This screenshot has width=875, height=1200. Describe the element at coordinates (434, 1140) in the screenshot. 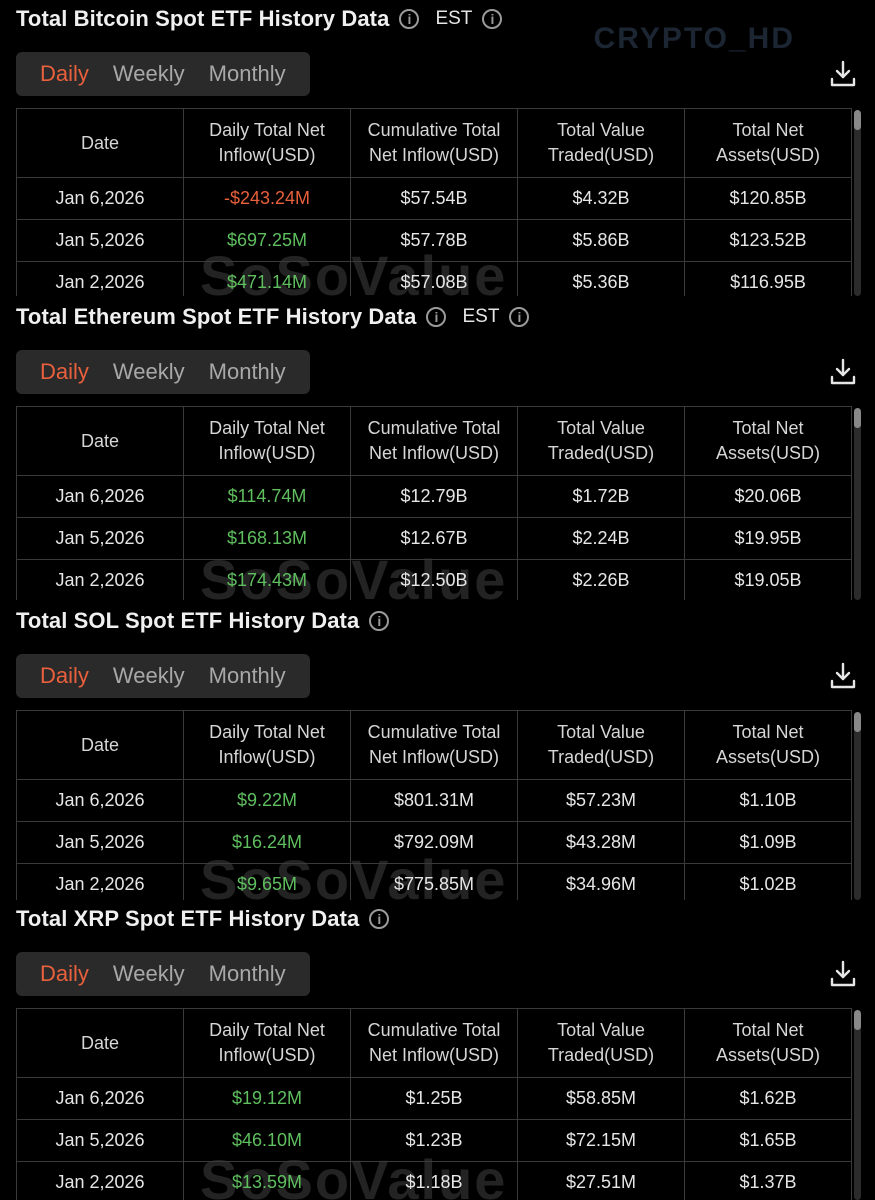

I see `table-row: Jan 5,2026 $46.10M $1.23B $72.15M $1.65B` at that location.